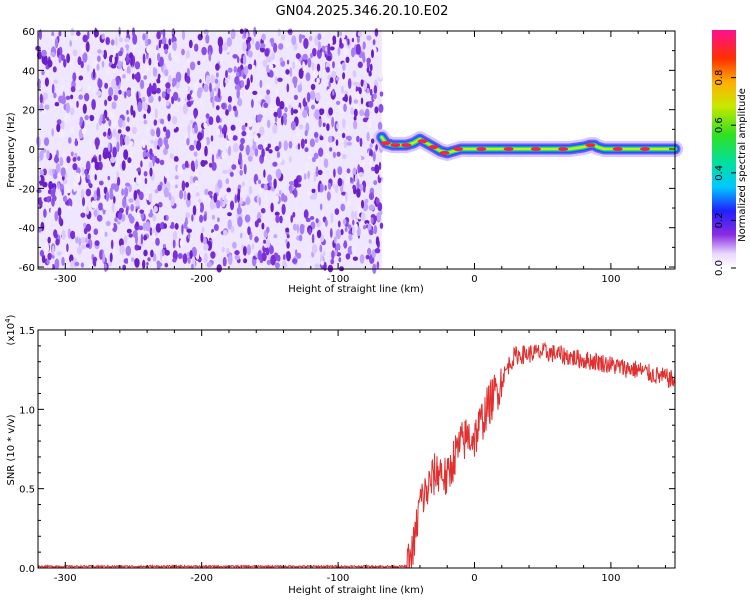 The height and width of the screenshot is (600, 750). I want to click on x-tick-label: 100, so click(610, 279).